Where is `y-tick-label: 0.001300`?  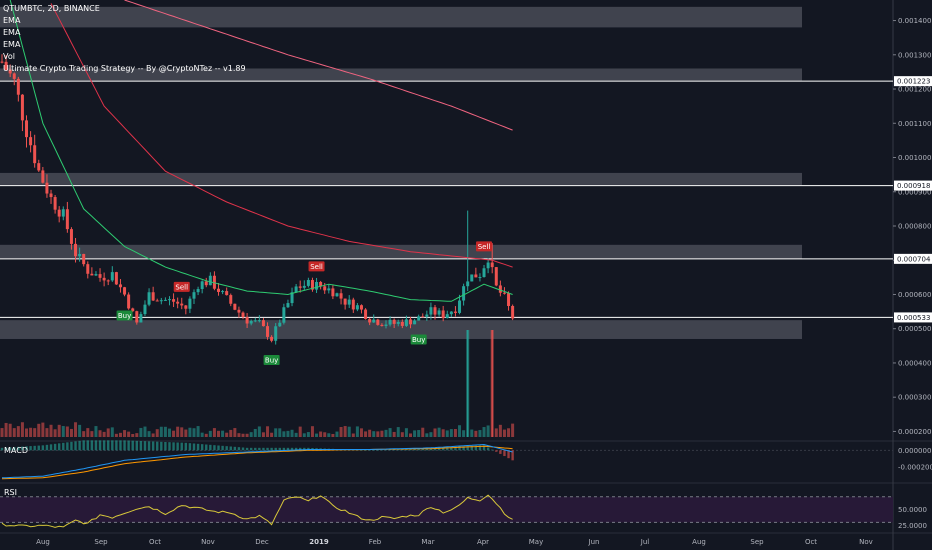 y-tick-label: 0.001300 is located at coordinates (914, 55).